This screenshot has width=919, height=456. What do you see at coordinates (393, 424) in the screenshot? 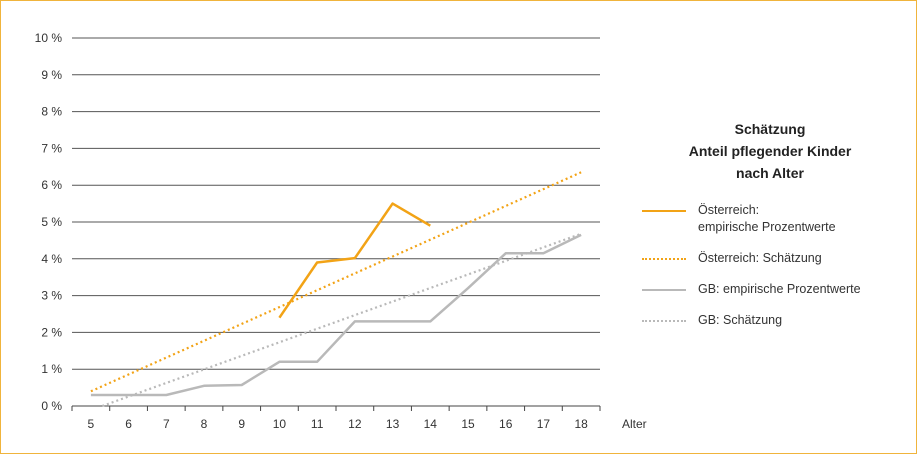
I see `x-tick-label: 13` at bounding box center [393, 424].